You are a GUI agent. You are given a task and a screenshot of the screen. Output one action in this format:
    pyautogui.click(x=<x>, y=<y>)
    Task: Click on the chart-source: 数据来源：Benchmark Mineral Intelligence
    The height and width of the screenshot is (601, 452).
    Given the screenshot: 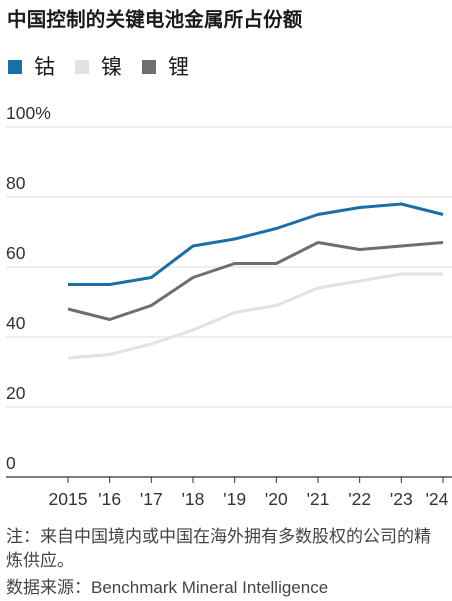 What is the action you would take?
    pyautogui.click(x=226, y=588)
    